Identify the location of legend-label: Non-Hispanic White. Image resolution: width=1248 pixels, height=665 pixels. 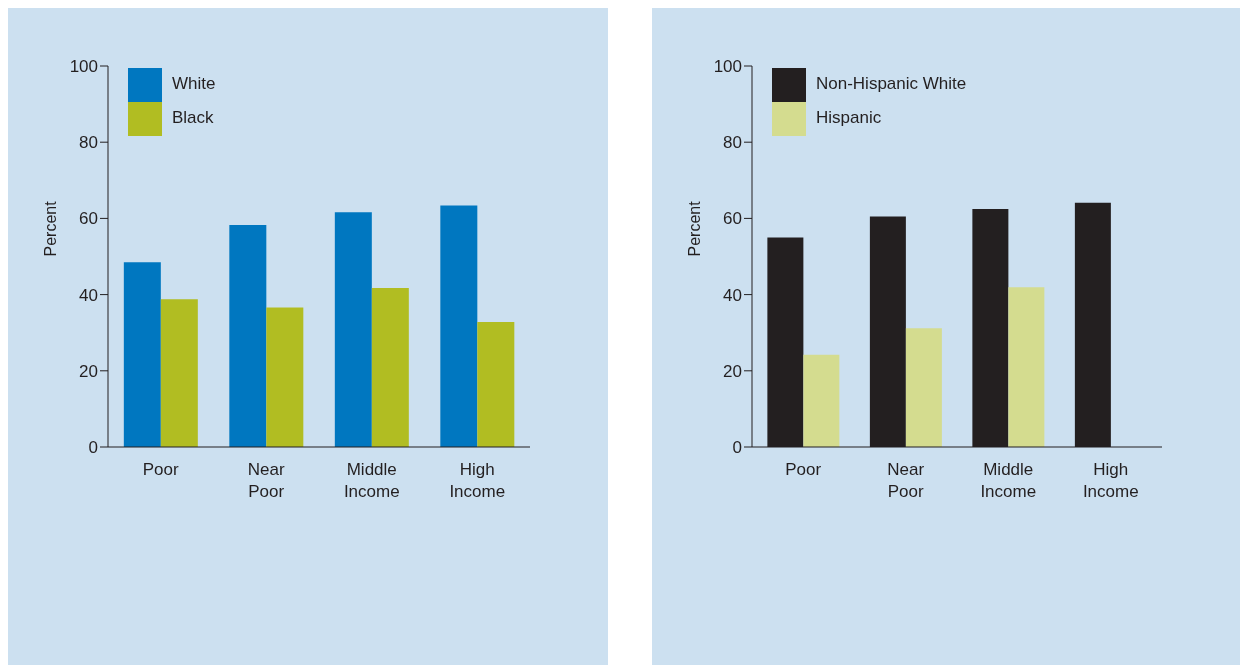
(891, 84).